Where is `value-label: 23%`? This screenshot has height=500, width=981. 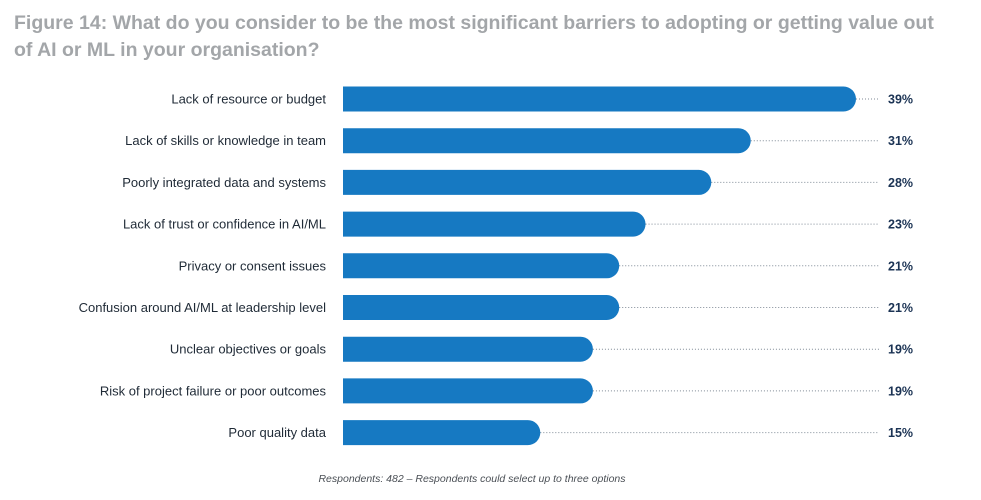
value-label: 23% is located at coordinates (900, 225).